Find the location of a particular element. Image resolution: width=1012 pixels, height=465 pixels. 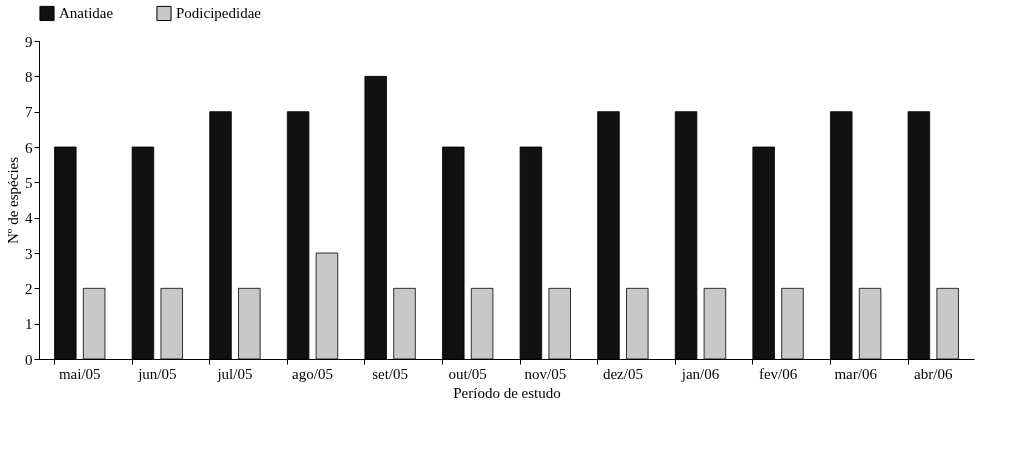

x-tick-label: nov/05 is located at coordinates (545, 373).